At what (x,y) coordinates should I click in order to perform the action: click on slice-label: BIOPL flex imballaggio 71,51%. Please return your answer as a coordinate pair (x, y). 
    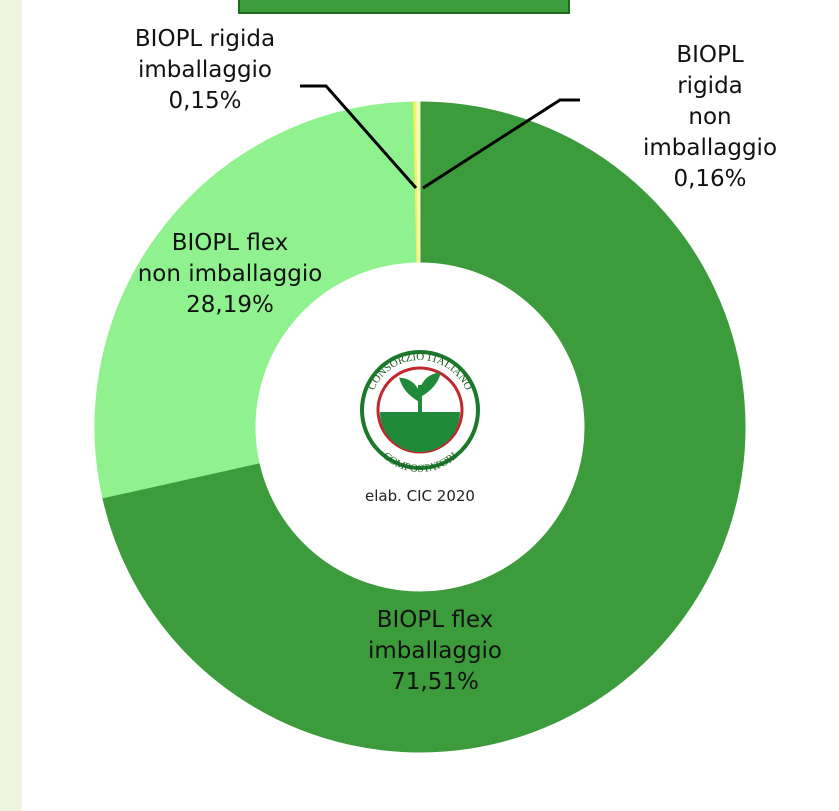
    Looking at the image, I should click on (435, 651).